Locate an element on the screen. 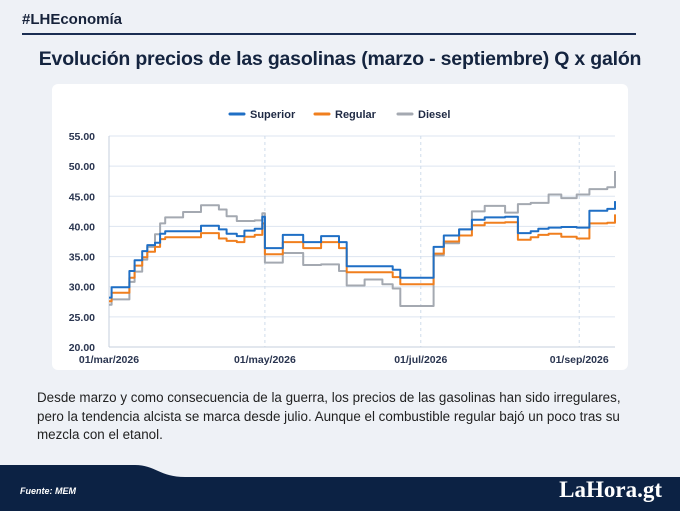 Image resolution: width=680 pixels, height=511 pixels. y-tick-label: 35.00 is located at coordinates (82, 258).